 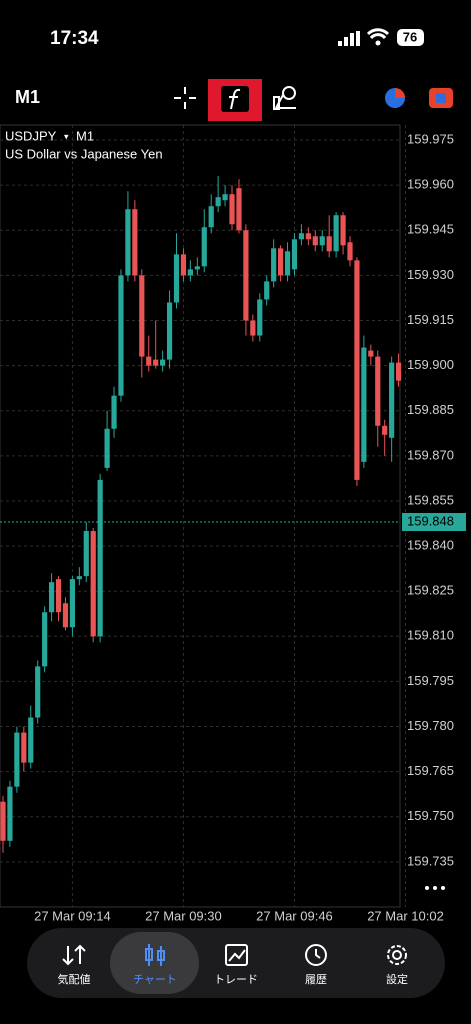 What do you see at coordinates (430, 409) in the screenshot?
I see `y-tick-label: 159.885` at bounding box center [430, 409].